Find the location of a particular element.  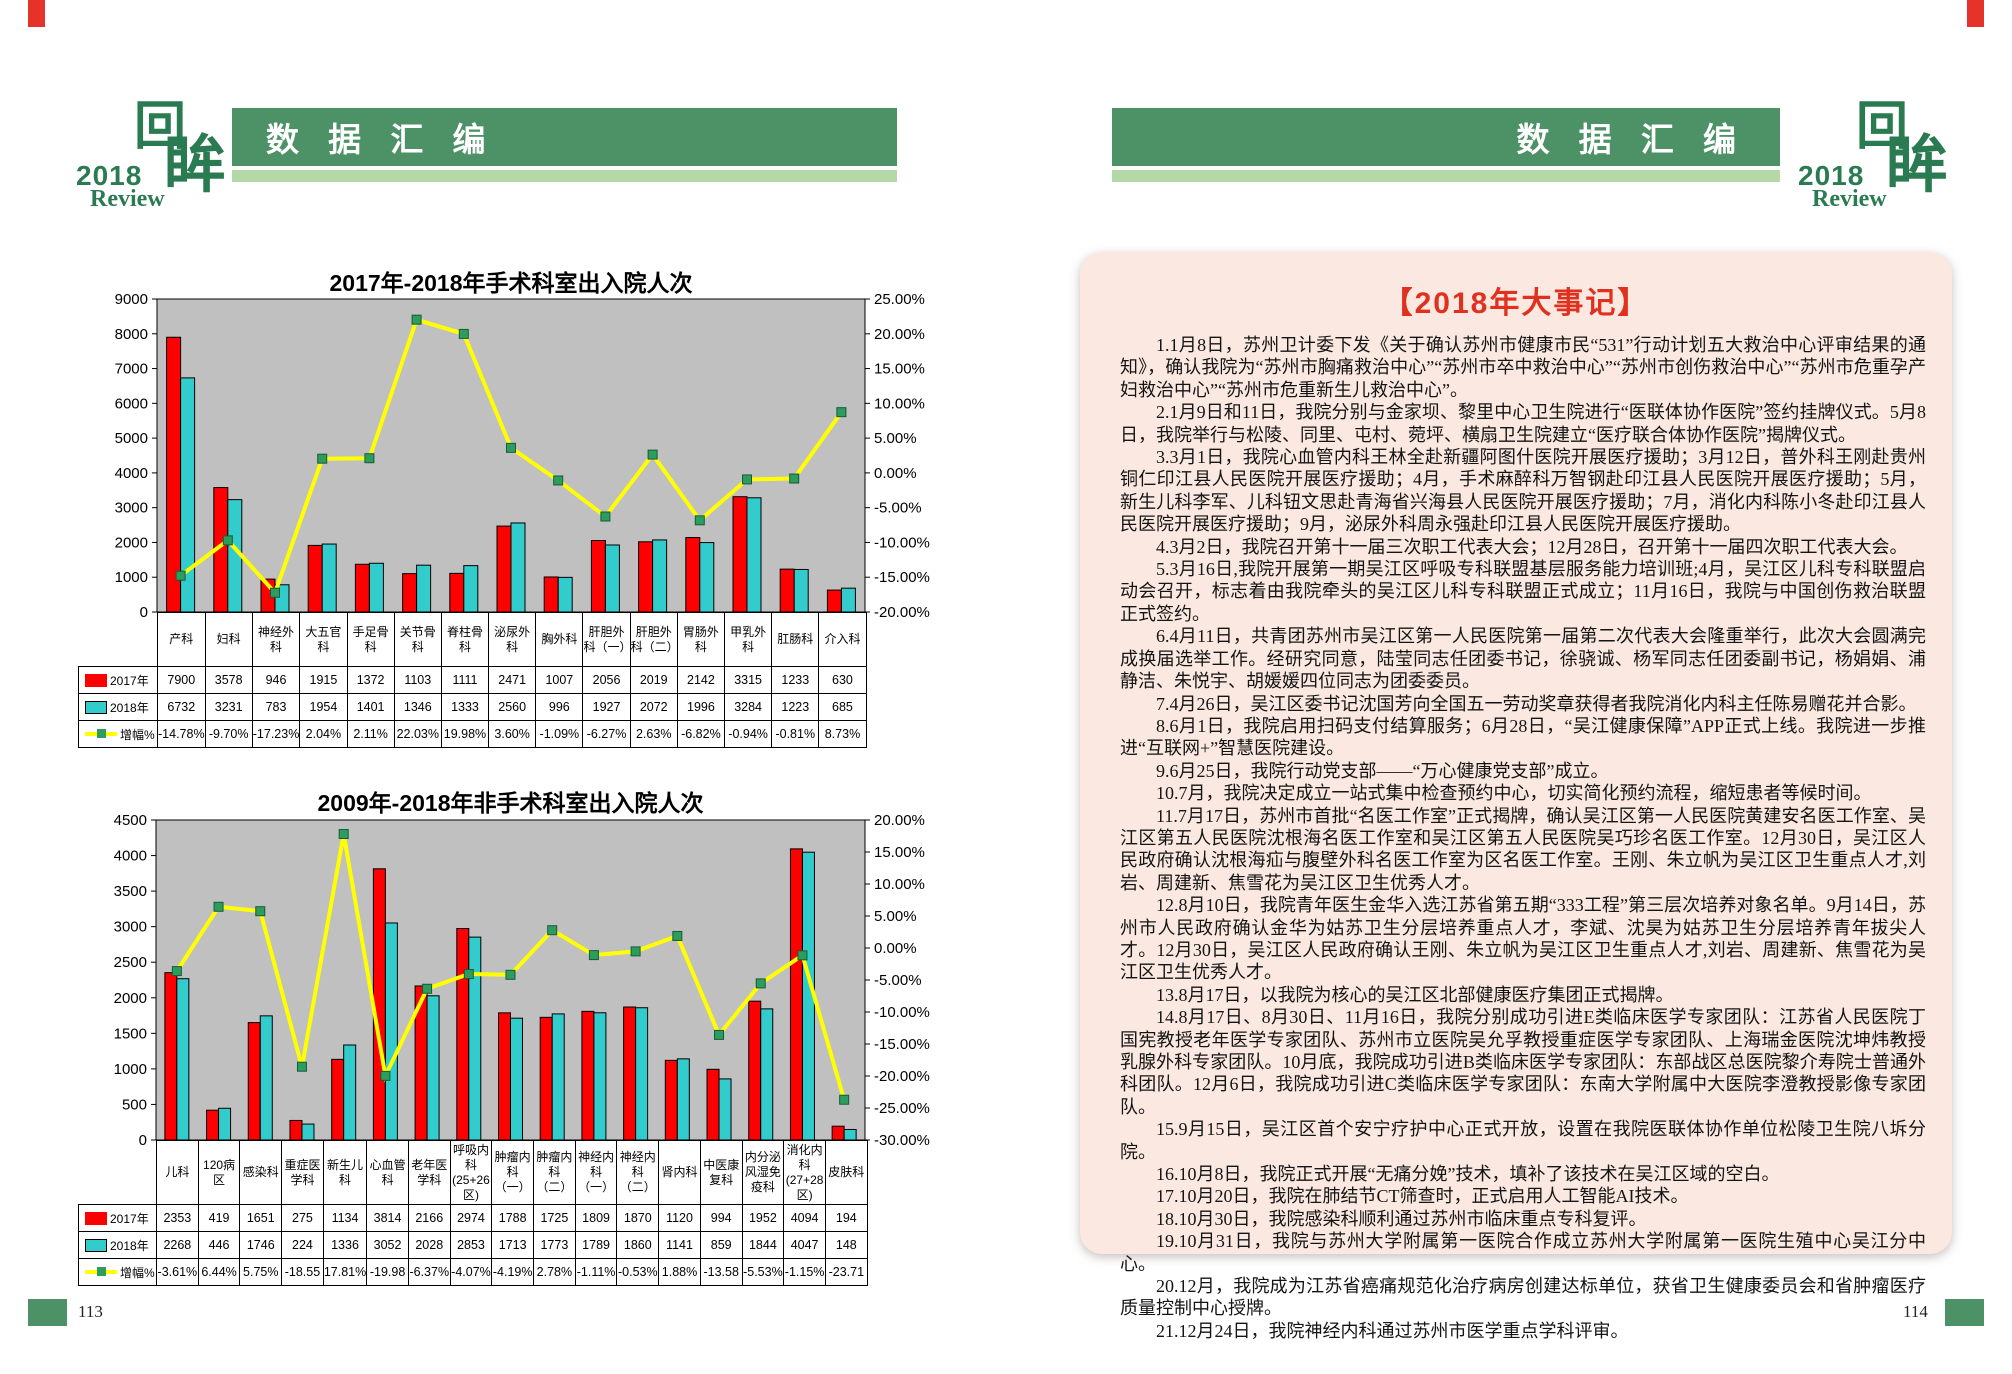

right-axis-label: 20.00% is located at coordinates (899, 334).